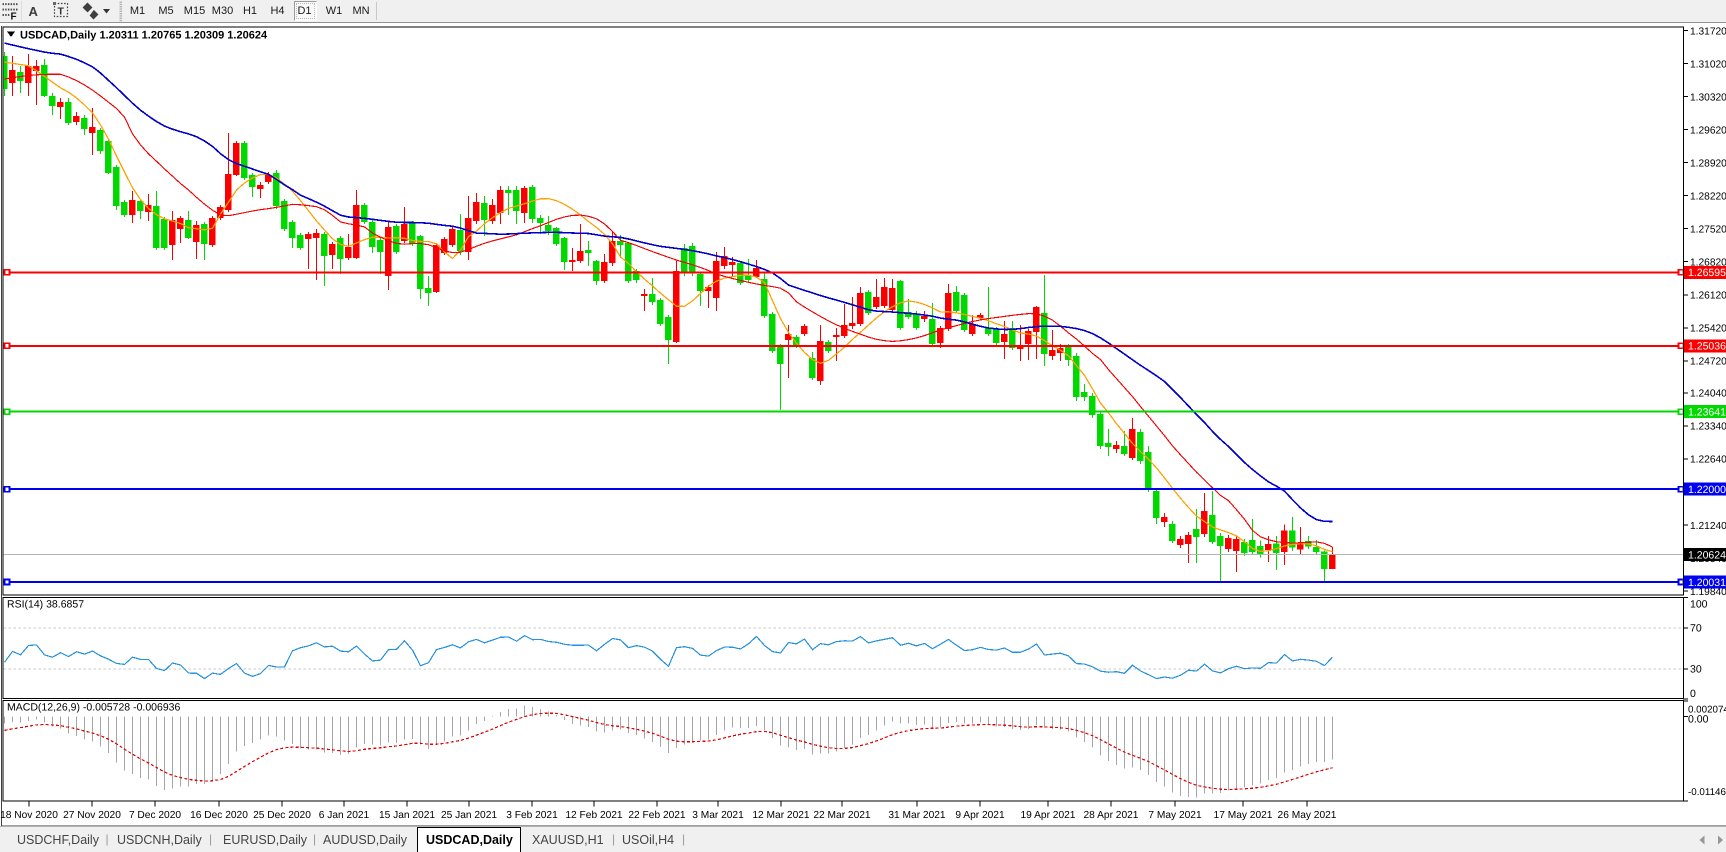 This screenshot has width=1726, height=852. Describe the element at coordinates (718, 815) in the screenshot. I see `svg-text: 3 Mar 2021` at that location.